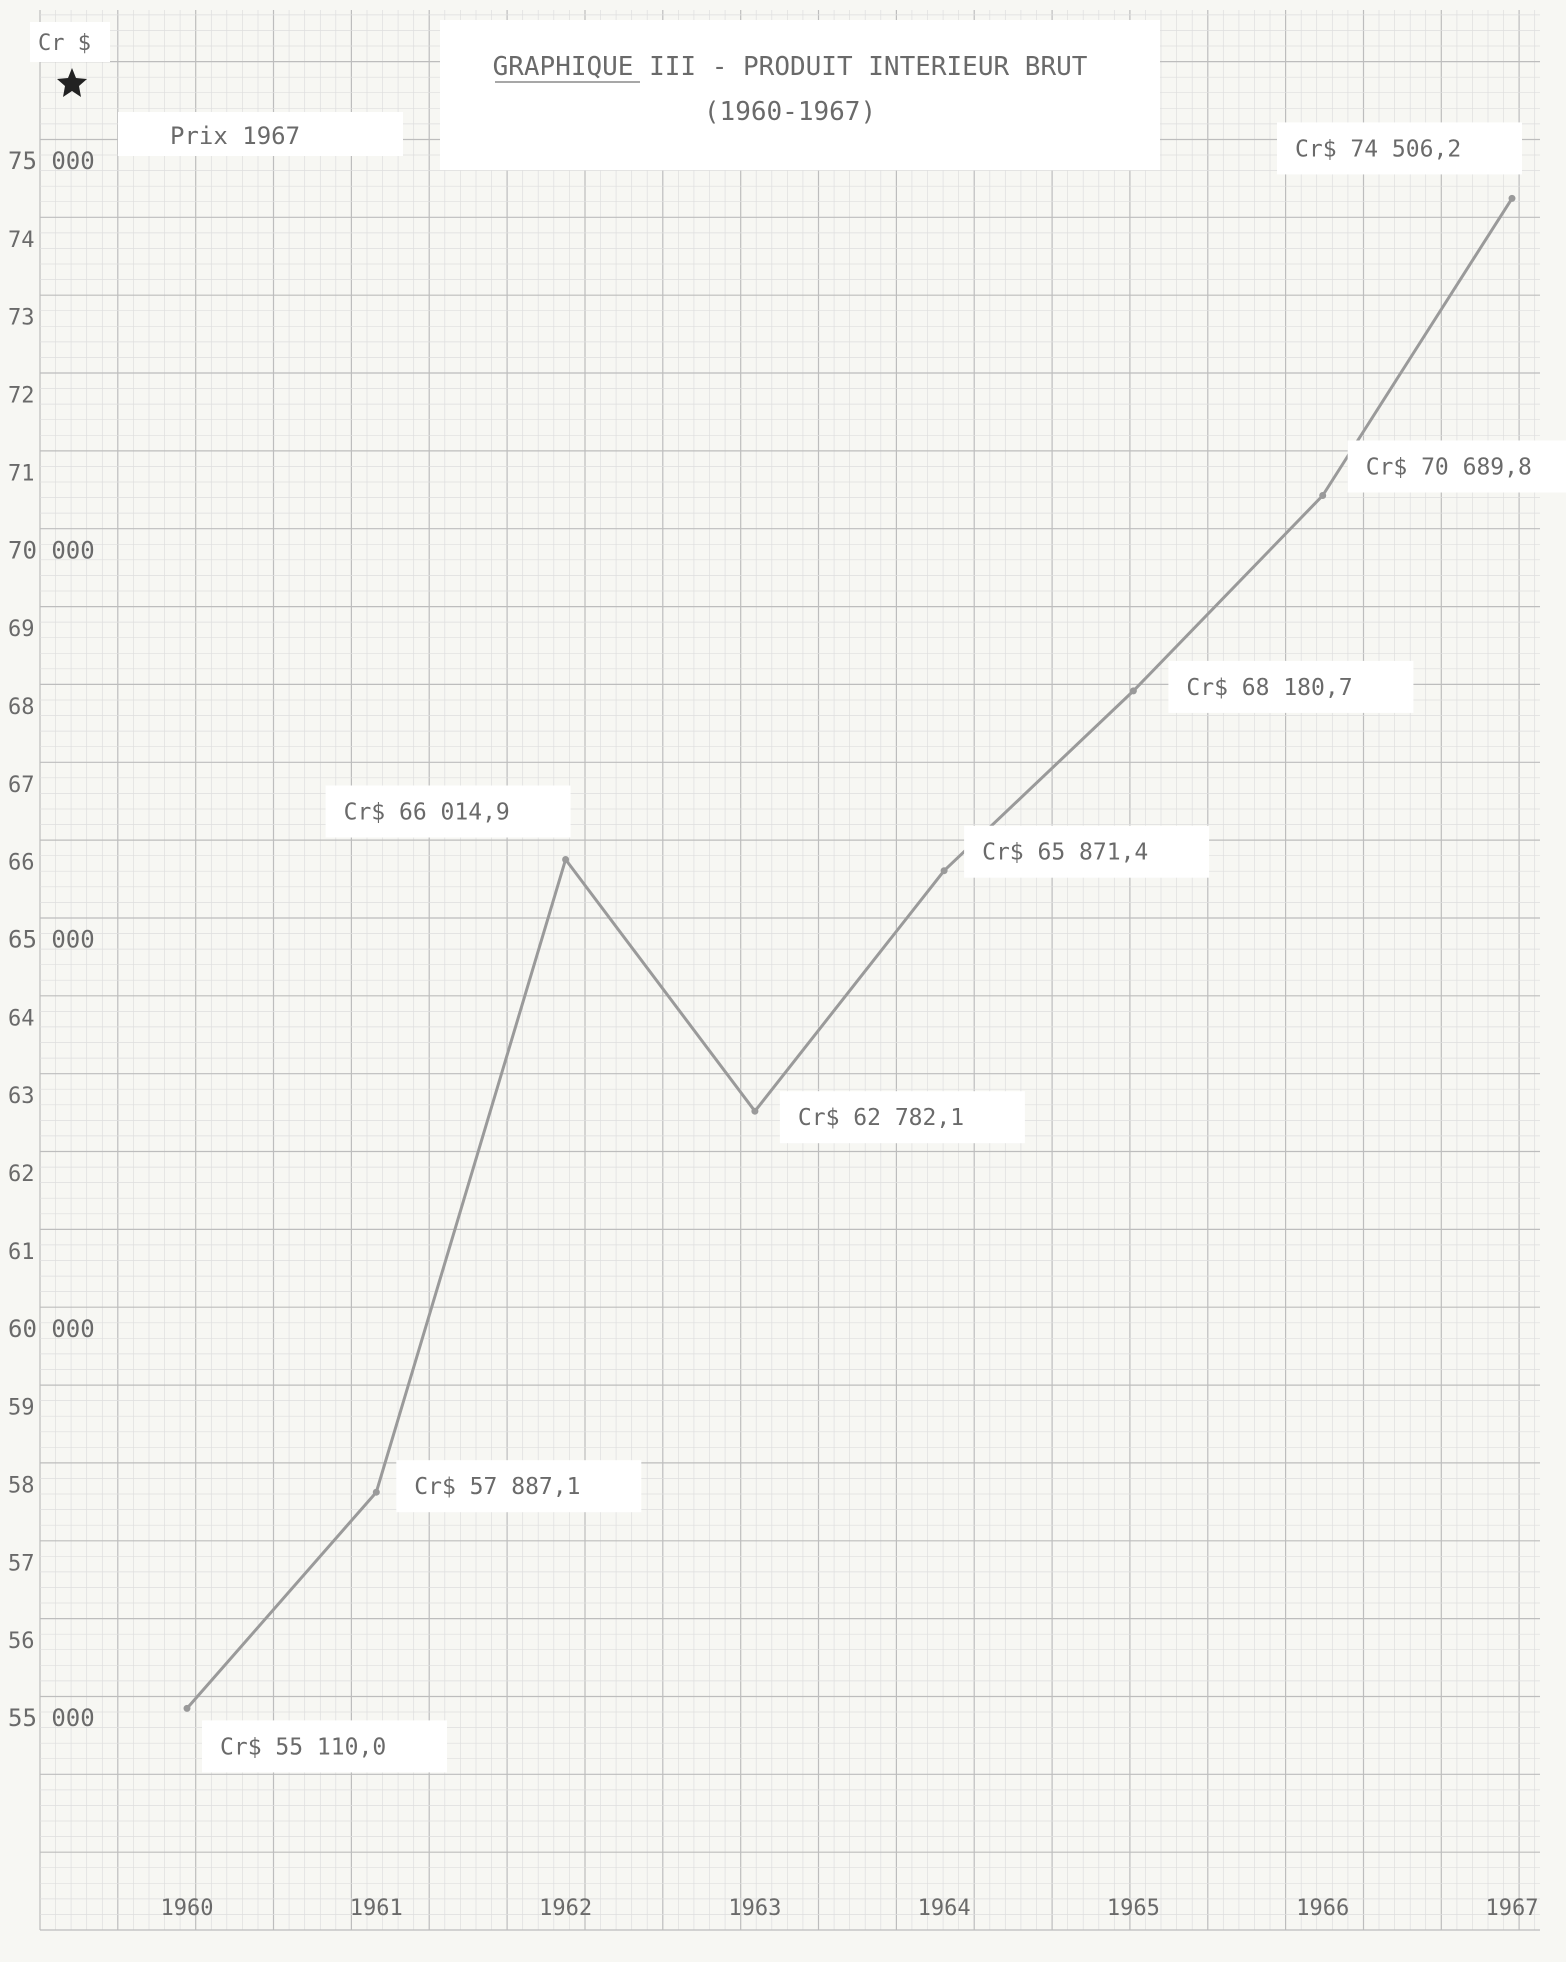  I want to click on y-tick-label: 60 000, so click(51, 1329).